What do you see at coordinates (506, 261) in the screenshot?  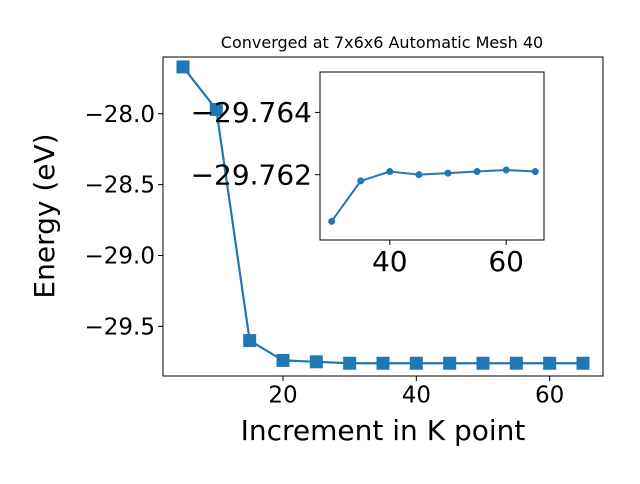 I see `inset-x-tick-label-1: 60` at bounding box center [506, 261].